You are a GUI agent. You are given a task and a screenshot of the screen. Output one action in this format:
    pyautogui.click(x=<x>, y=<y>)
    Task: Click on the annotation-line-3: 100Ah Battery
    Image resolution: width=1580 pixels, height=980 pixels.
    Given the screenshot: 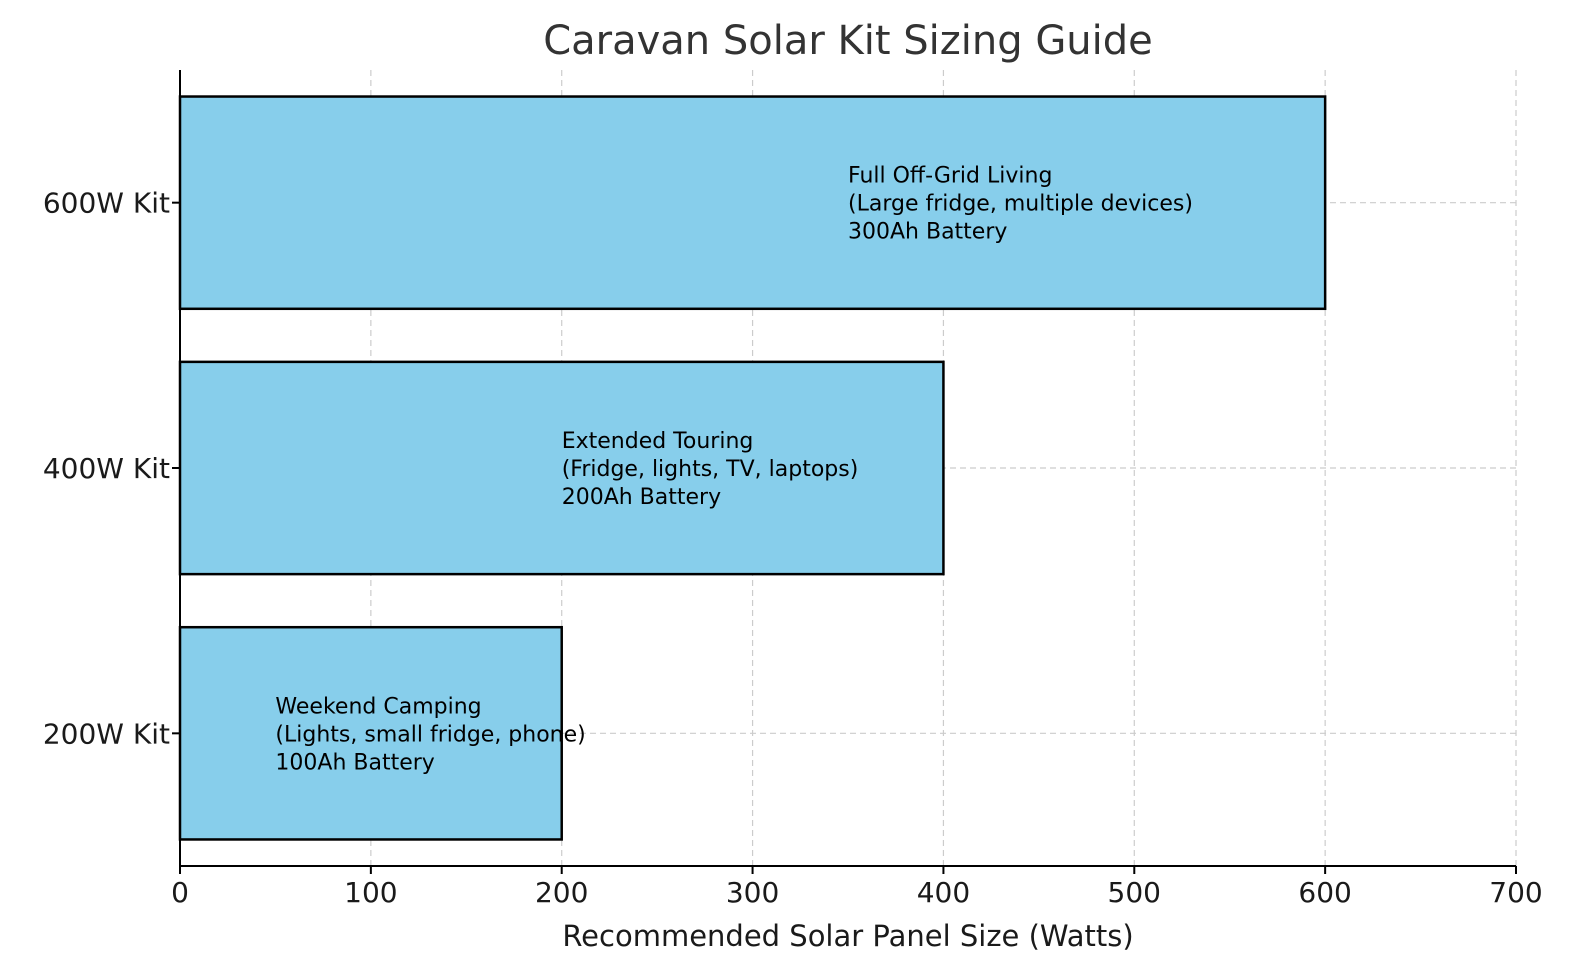 What is the action you would take?
    pyautogui.click(x=354, y=762)
    